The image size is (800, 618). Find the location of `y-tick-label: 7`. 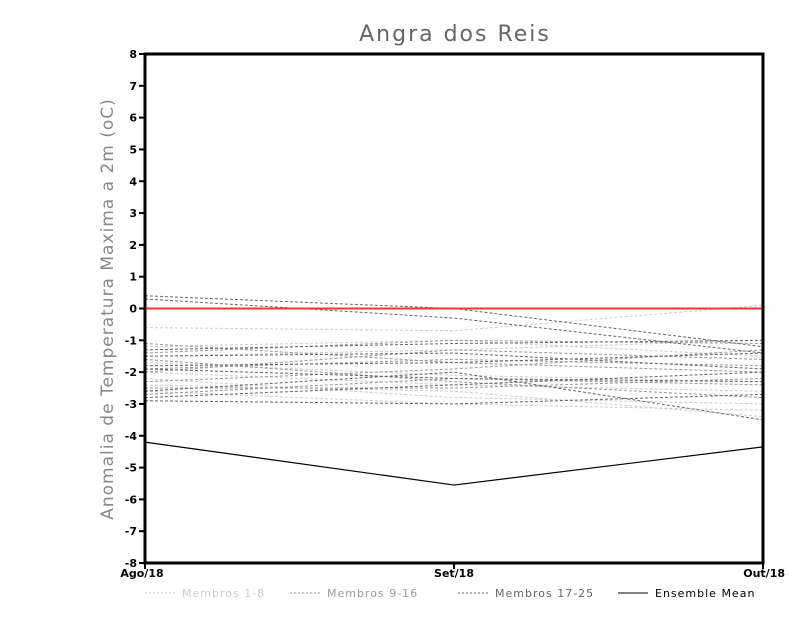

y-tick-label: 7 is located at coordinates (133, 86).